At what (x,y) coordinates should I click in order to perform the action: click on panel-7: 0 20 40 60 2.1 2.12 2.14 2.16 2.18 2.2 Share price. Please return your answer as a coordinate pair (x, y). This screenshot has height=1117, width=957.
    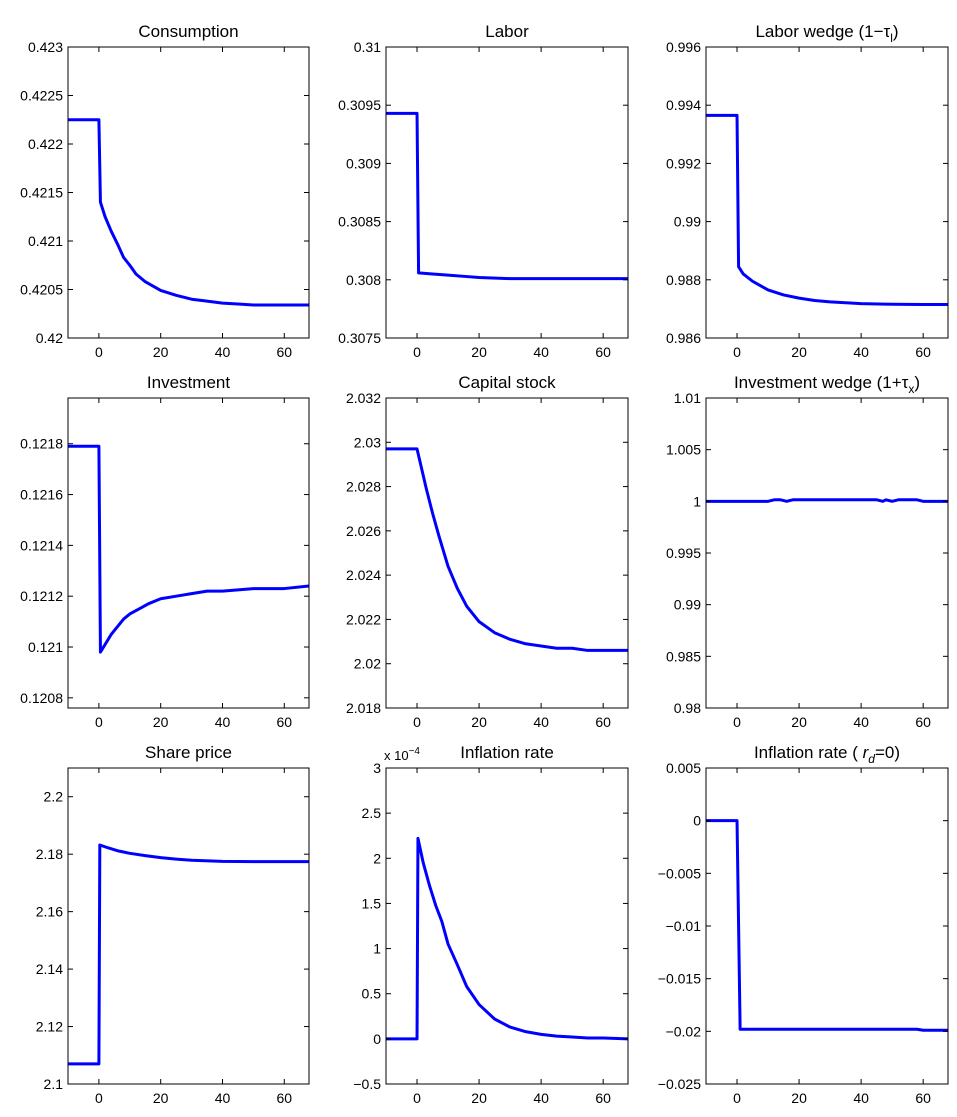
    Looking at the image, I should click on (173, 924).